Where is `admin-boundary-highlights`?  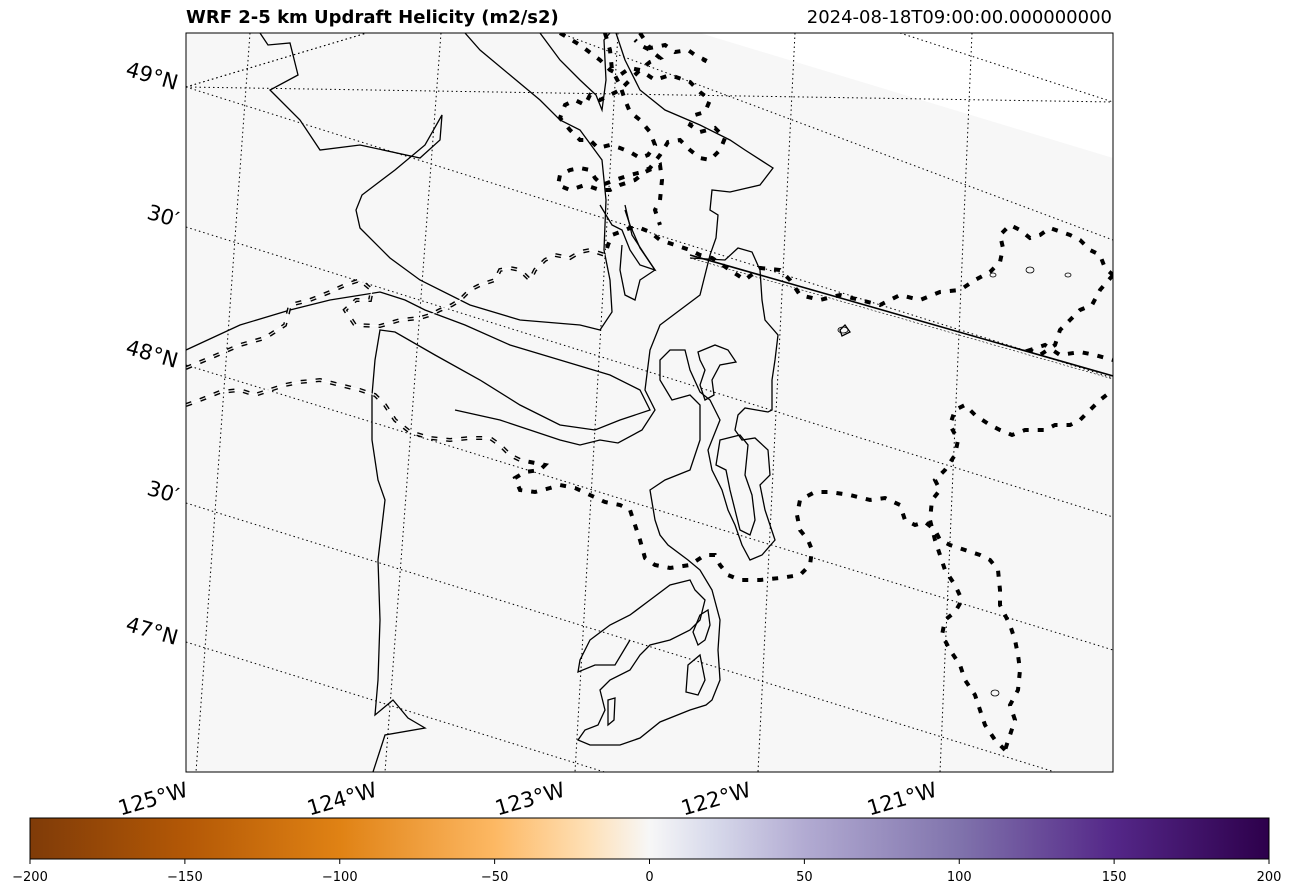
admin-boundary-highlights is located at coordinates (396, 355).